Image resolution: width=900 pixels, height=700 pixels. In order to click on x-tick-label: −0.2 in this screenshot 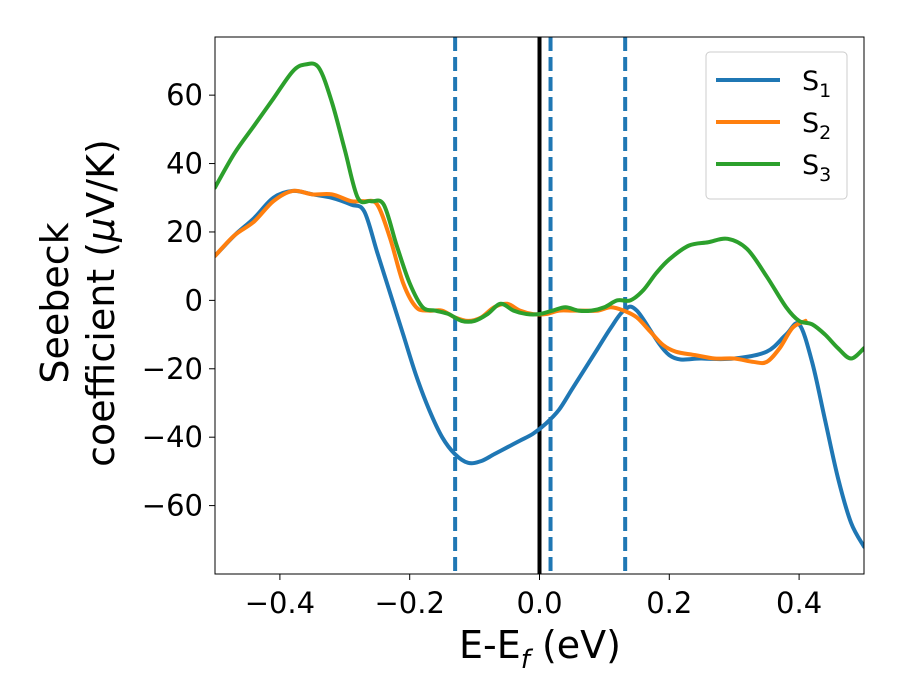, I will do `click(409, 603)`.